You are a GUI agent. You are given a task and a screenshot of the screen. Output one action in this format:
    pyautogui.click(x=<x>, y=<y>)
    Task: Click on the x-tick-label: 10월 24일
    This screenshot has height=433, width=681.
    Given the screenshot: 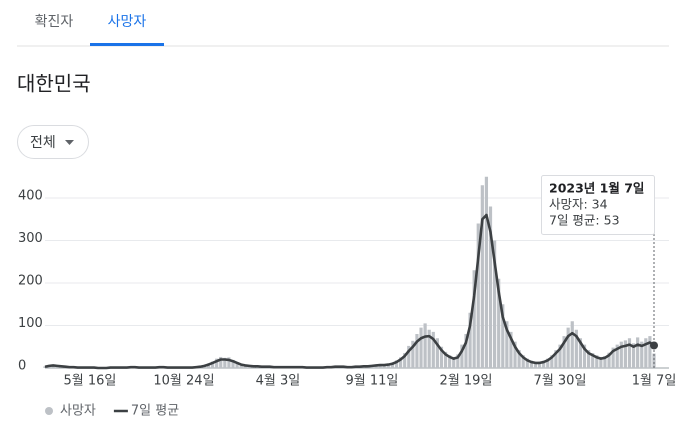 What is the action you would take?
    pyautogui.click(x=183, y=381)
    